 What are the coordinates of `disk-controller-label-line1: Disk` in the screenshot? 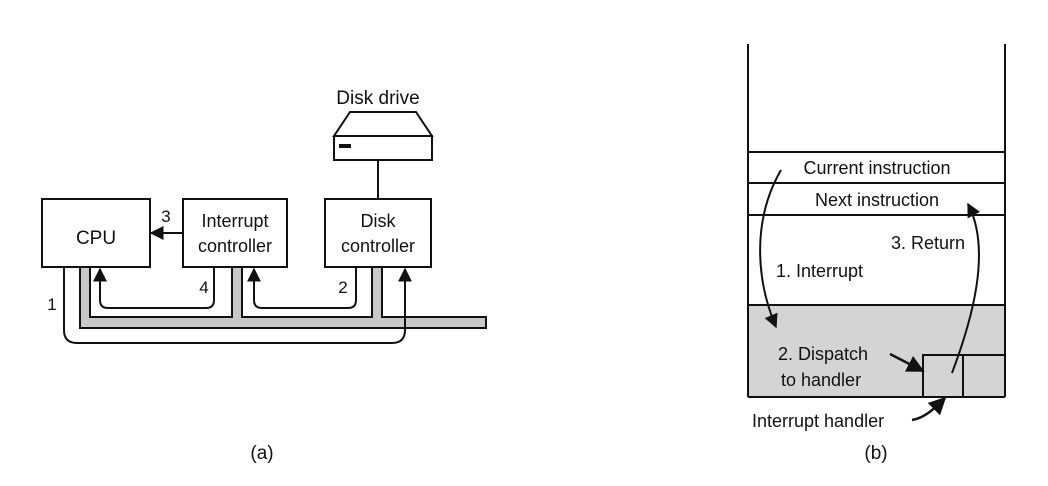 It's located at (379, 221).